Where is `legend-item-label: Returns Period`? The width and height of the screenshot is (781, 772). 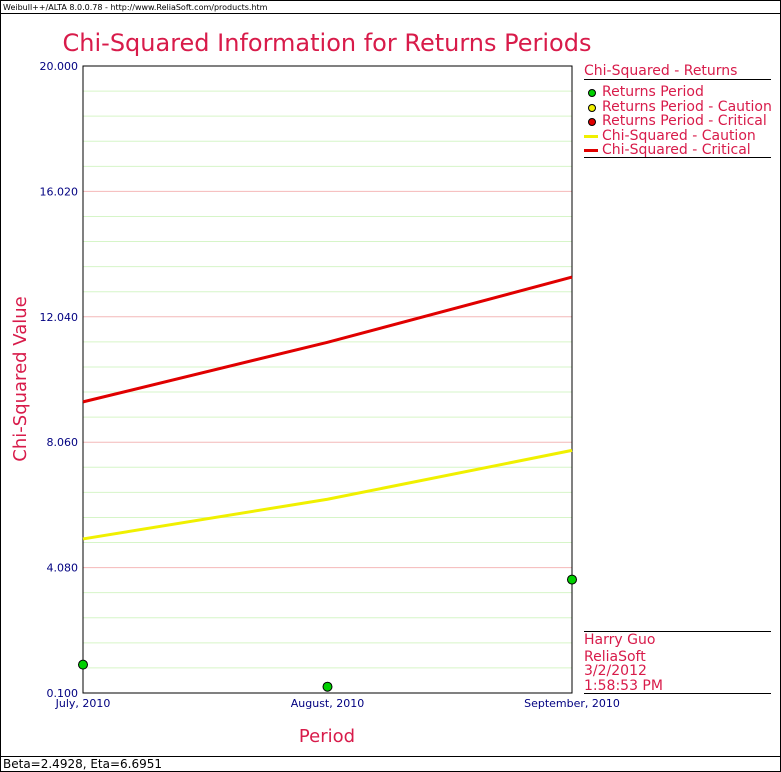 legend-item-label: Returns Period is located at coordinates (653, 92).